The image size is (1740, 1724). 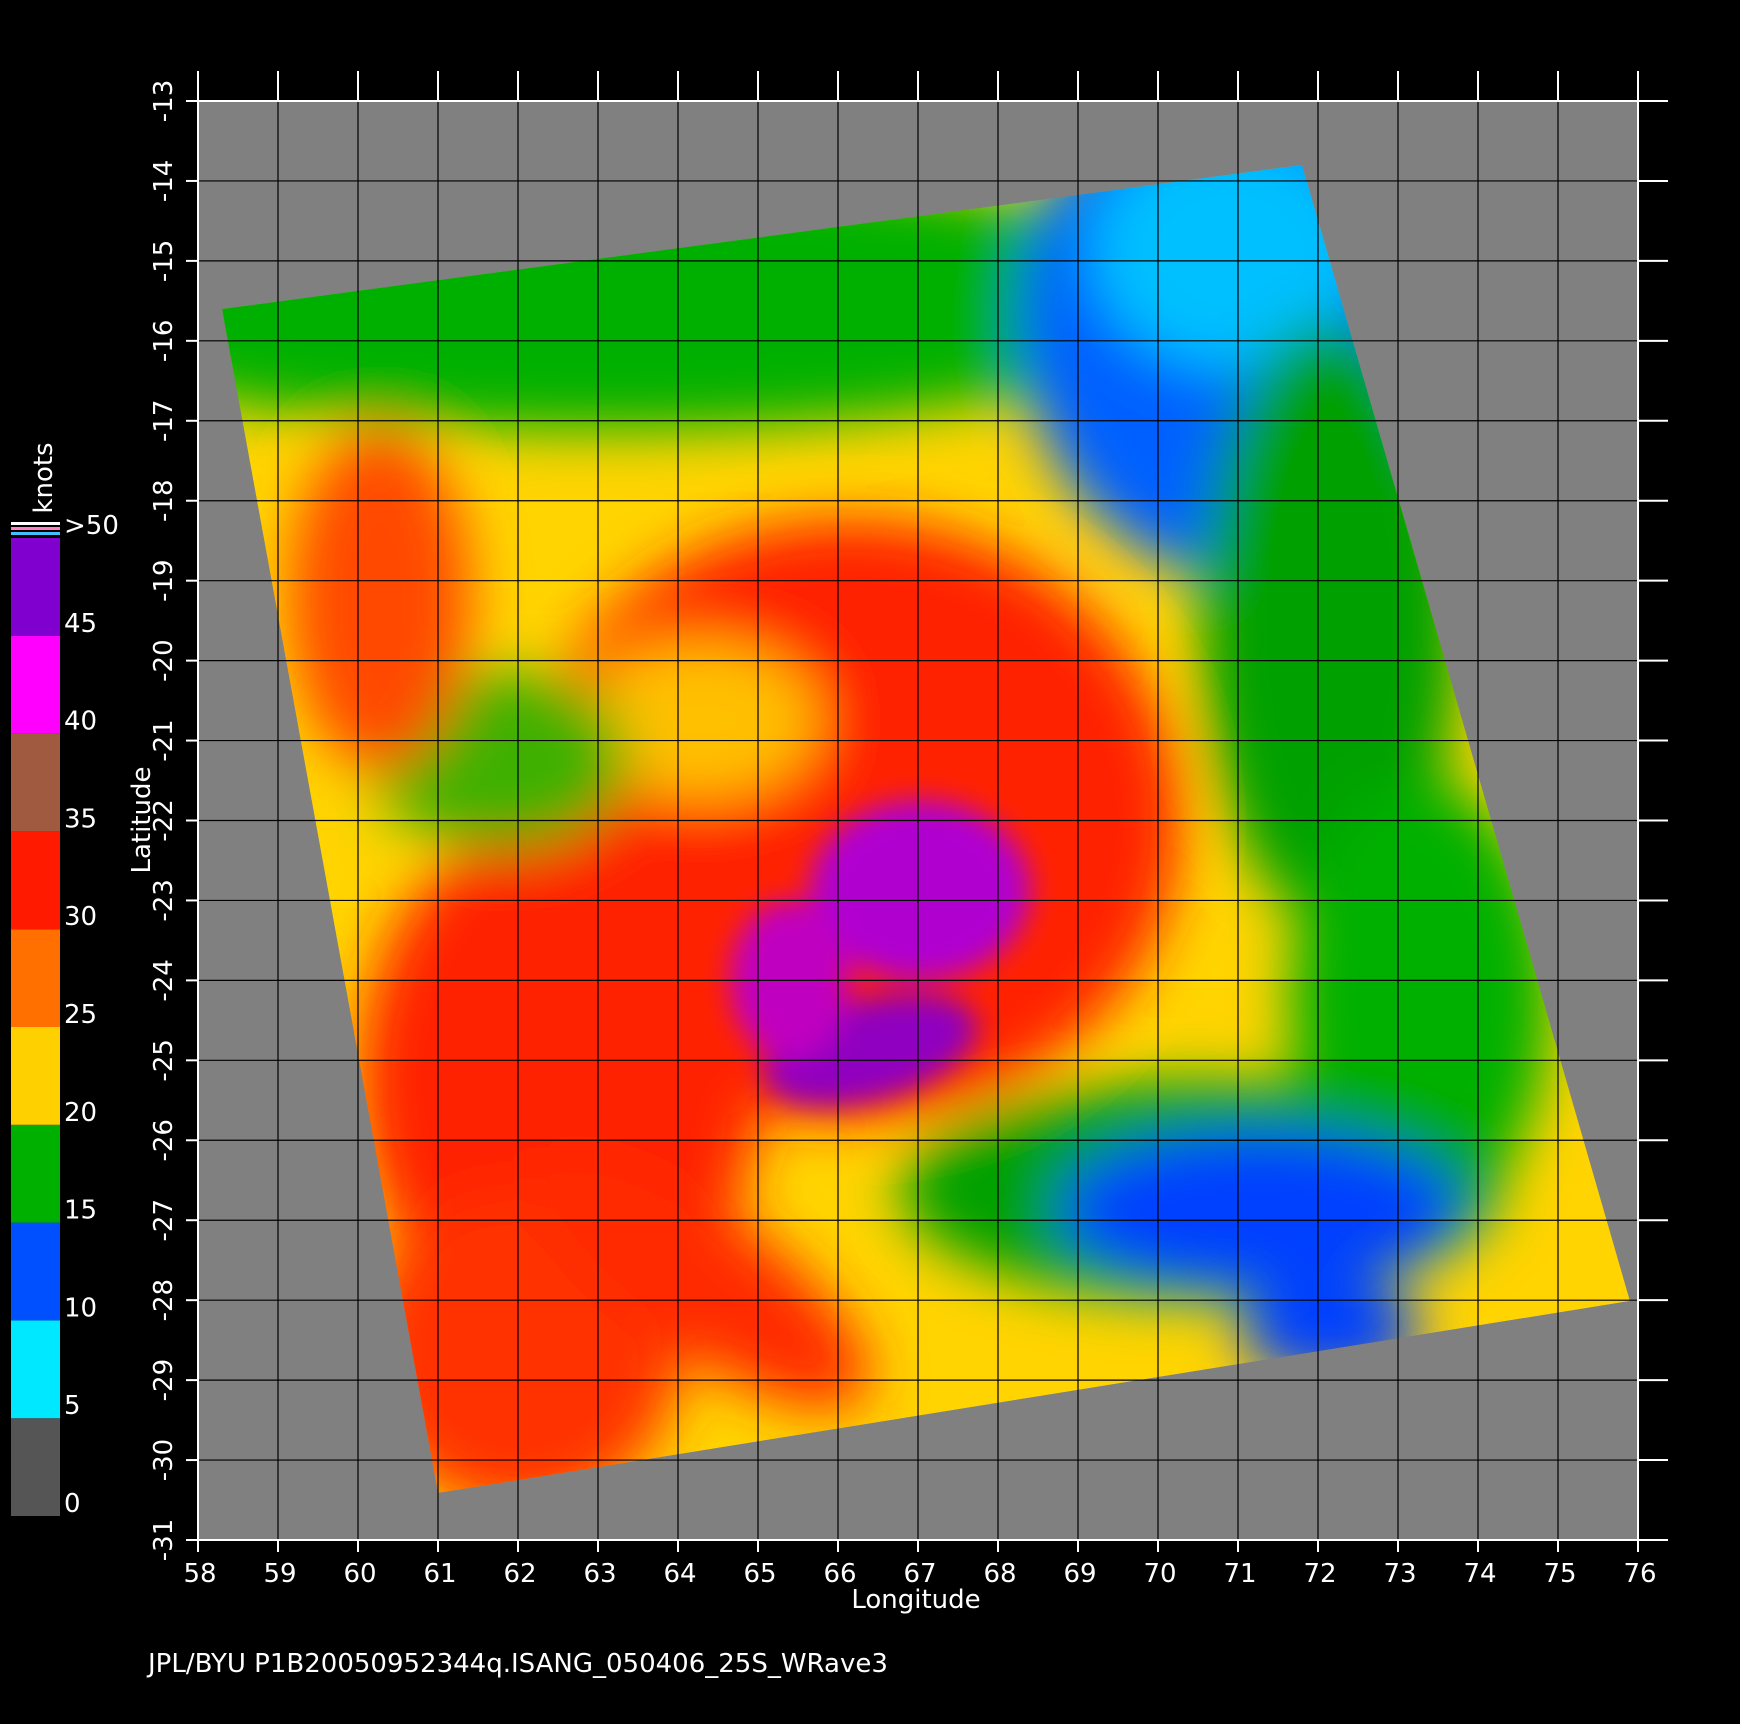 What do you see at coordinates (164, 1300) in the screenshot?
I see `y-tick-label: -28` at bounding box center [164, 1300].